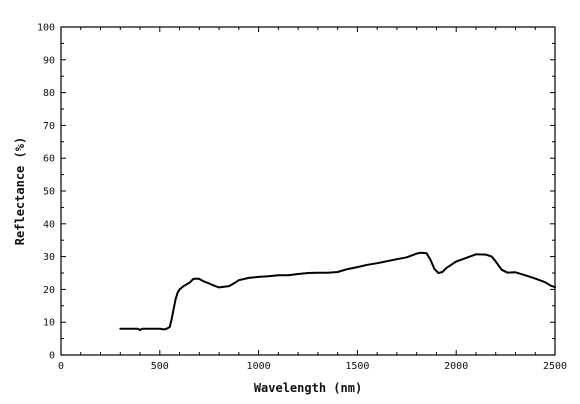 The image size is (580, 404). I want to click on x-axis-title: Wavelength (nm), so click(308, 388).